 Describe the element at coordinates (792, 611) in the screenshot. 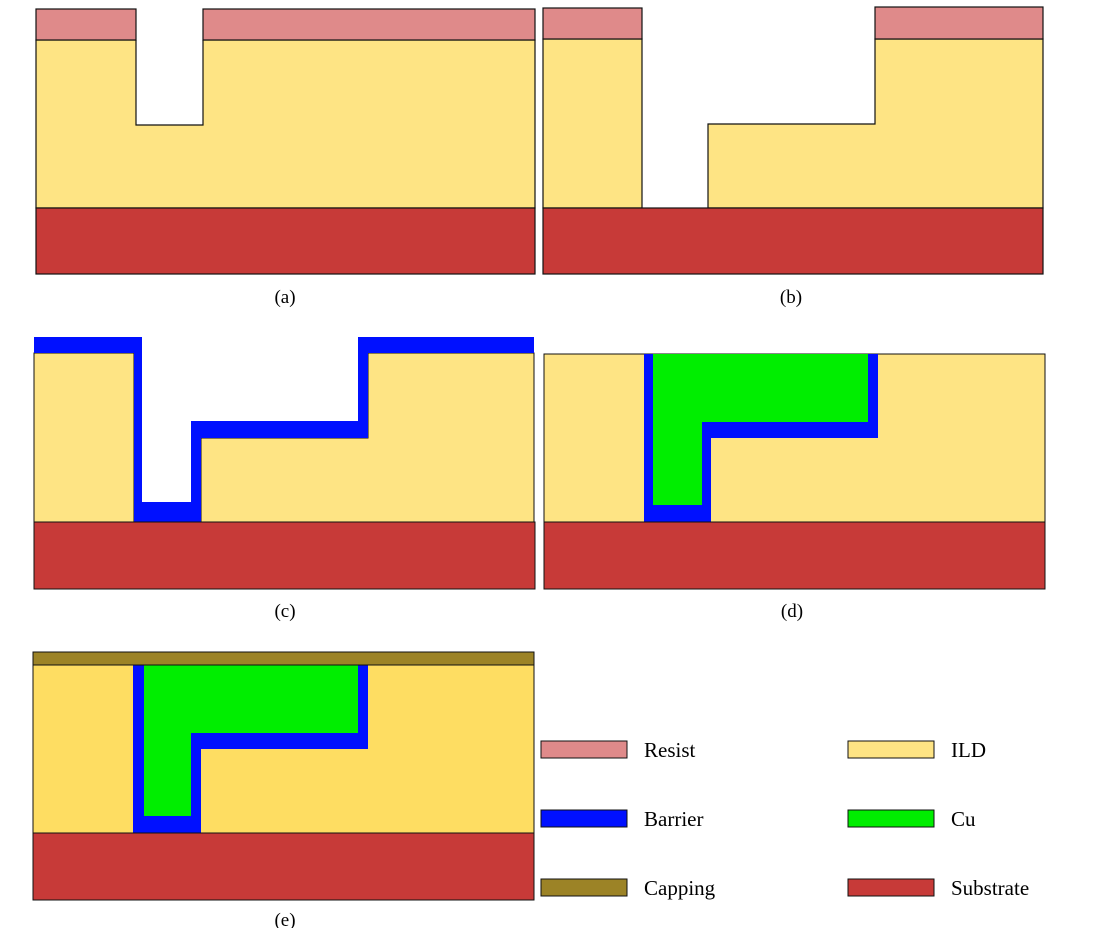

I see `panel-d-caption: (d)` at that location.